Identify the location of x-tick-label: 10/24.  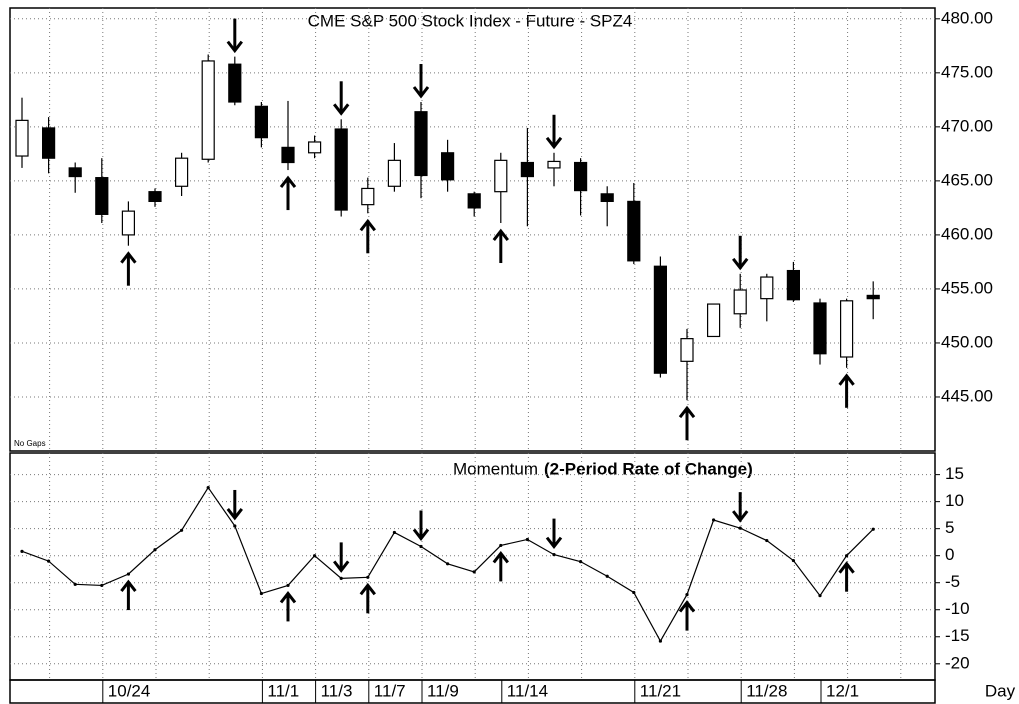
(129, 690).